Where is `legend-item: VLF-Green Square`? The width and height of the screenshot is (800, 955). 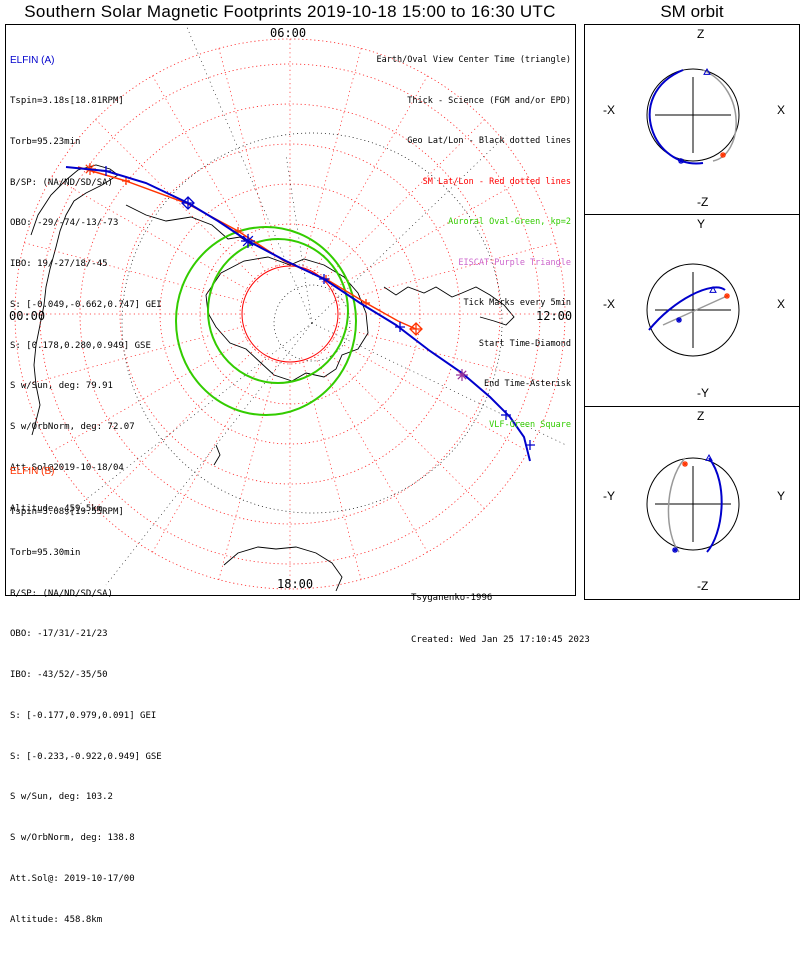
legend-item: VLF-Green Square is located at coordinates (530, 424).